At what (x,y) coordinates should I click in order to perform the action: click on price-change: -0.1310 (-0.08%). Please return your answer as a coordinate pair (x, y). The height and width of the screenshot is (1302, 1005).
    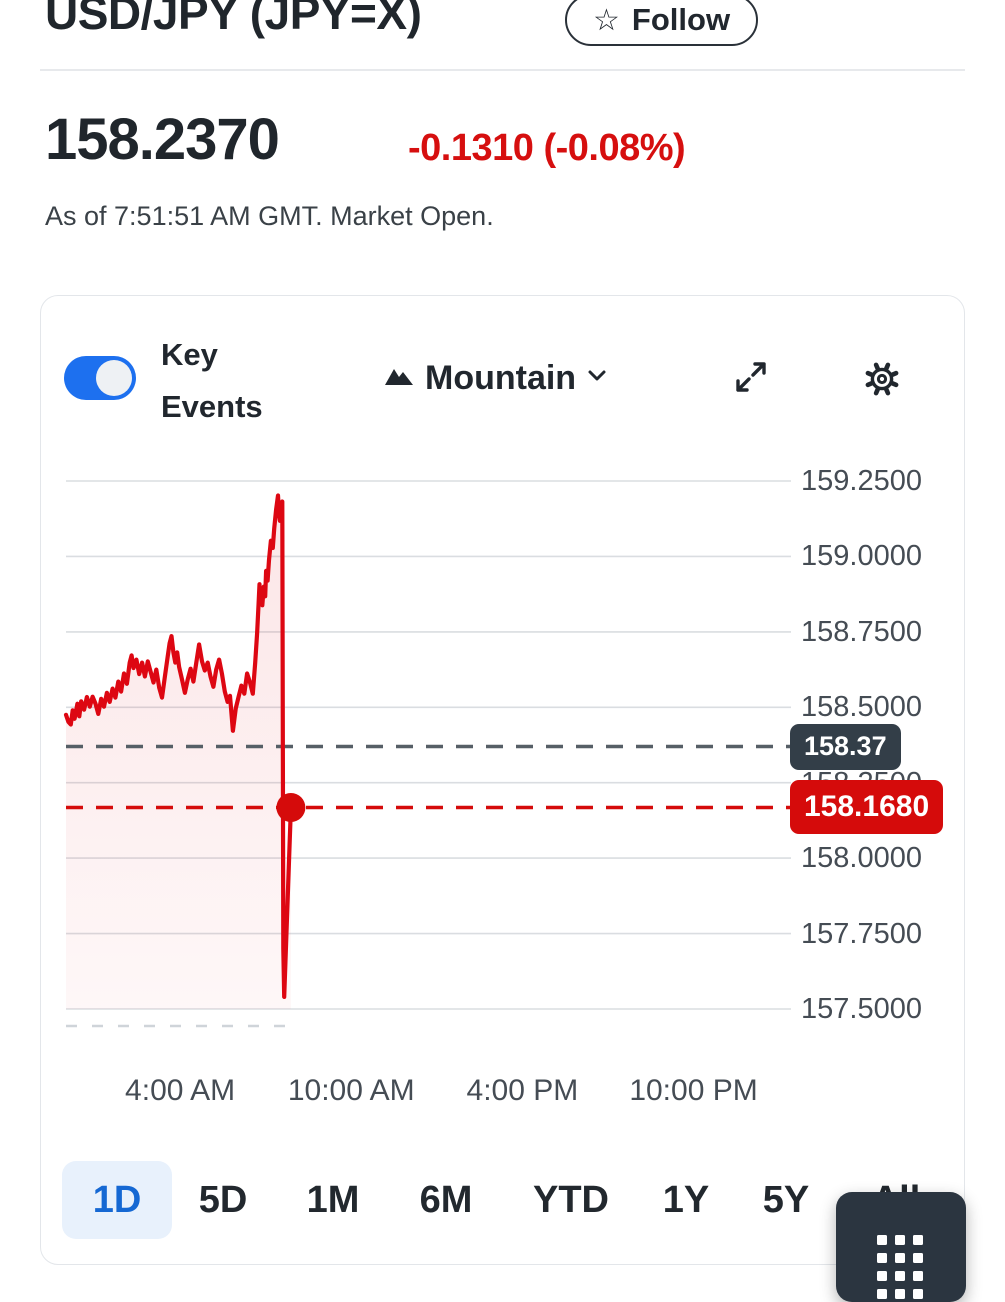
    Looking at the image, I should click on (547, 148).